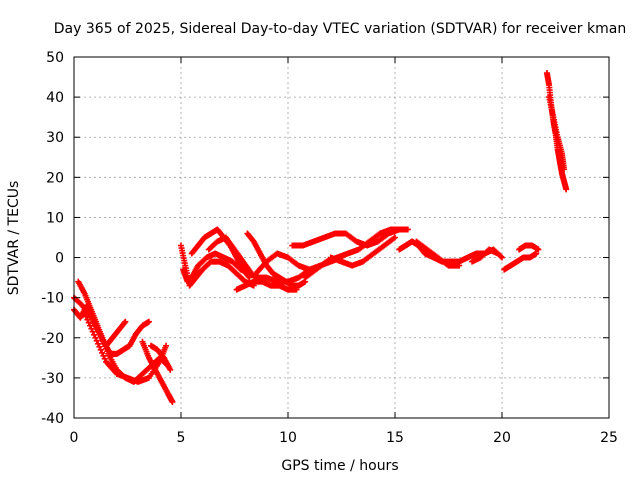 The height and width of the screenshot is (480, 640). Describe the element at coordinates (485, 255) in the screenshot. I see `series-sat20` at that location.